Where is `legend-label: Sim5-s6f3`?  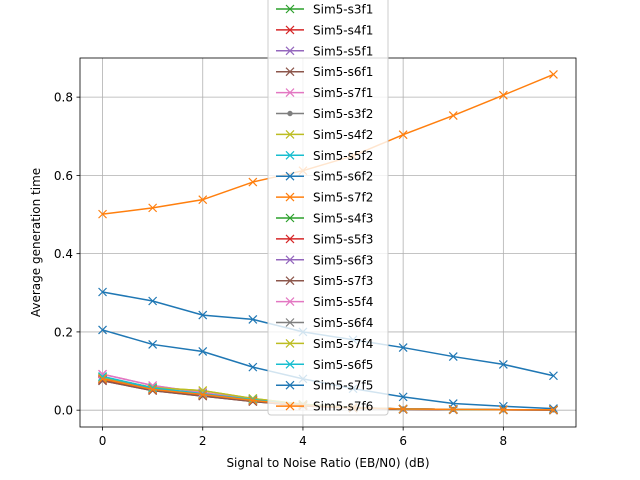 legend-label: Sim5-s6f3 is located at coordinates (343, 260).